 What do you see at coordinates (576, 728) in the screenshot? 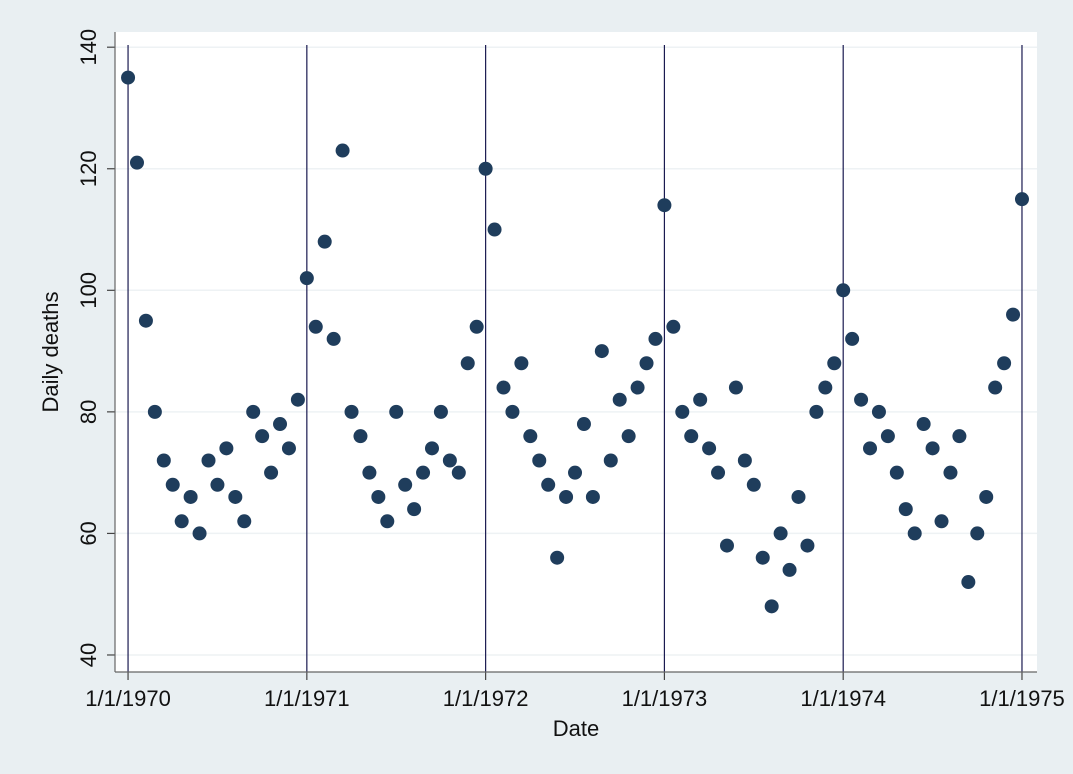
I see `x-axis-title: Date` at bounding box center [576, 728].